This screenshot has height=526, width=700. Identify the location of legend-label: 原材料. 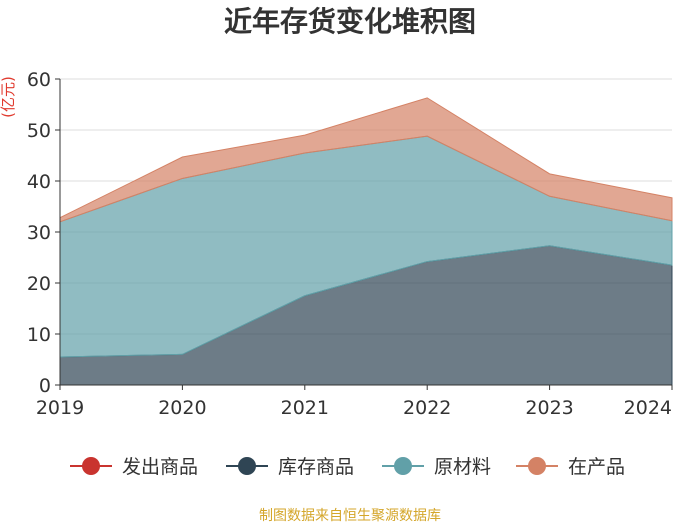
(462, 467).